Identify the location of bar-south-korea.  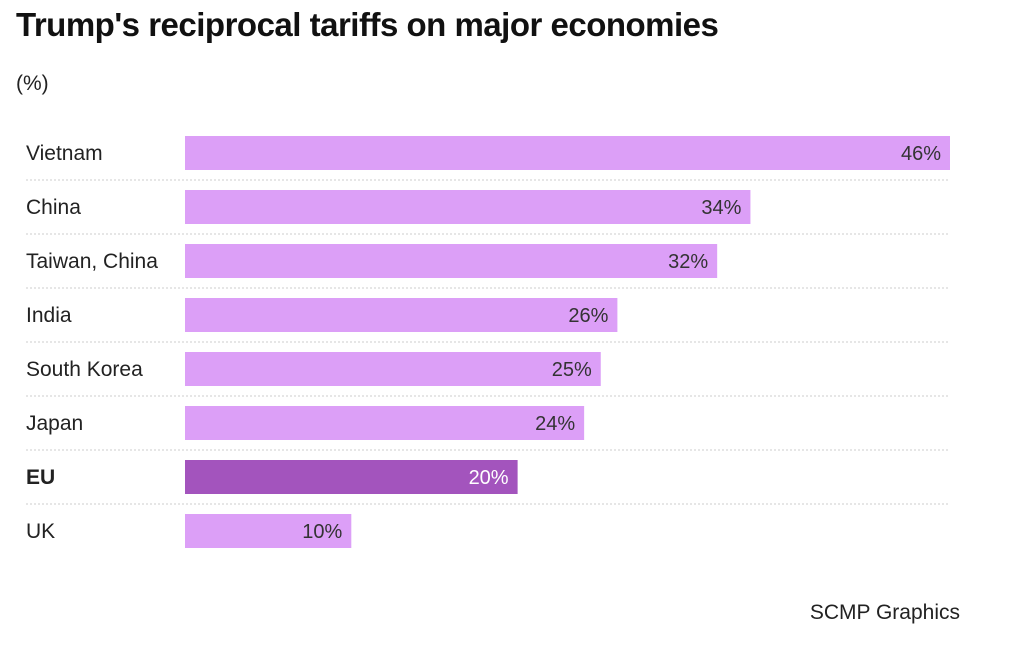
(393, 369).